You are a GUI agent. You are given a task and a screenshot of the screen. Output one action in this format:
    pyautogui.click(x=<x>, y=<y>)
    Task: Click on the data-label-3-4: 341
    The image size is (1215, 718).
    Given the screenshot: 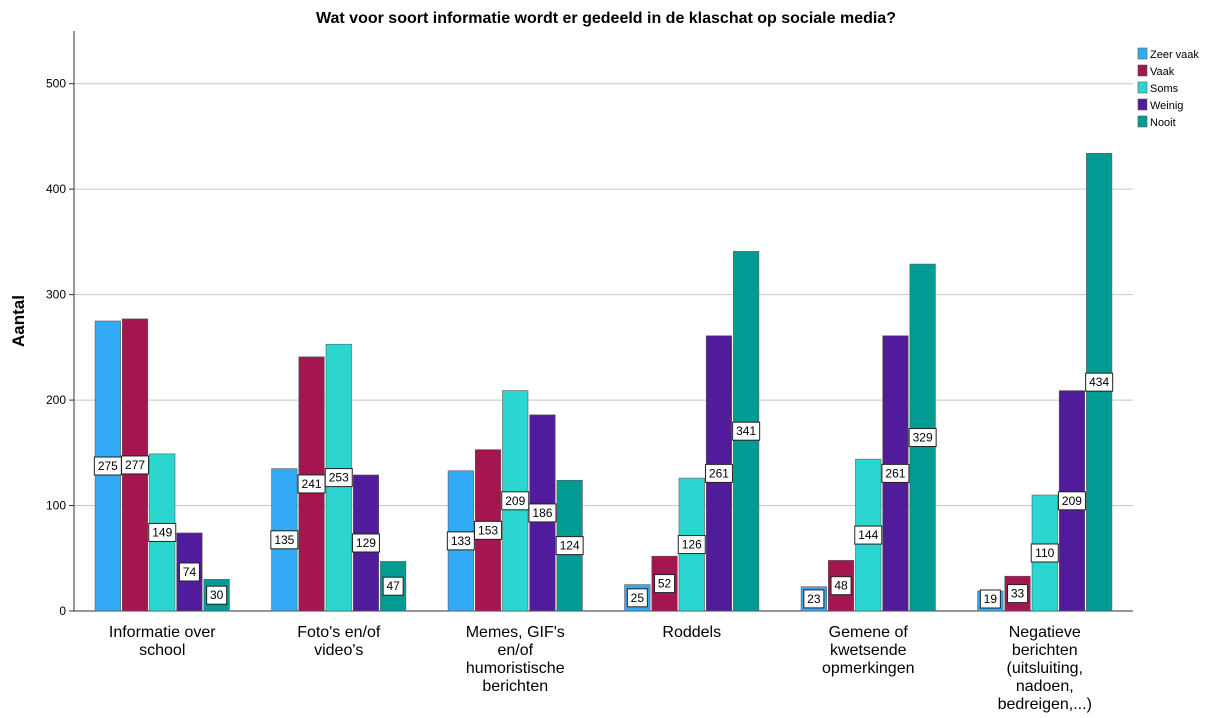 What is the action you would take?
    pyautogui.click(x=746, y=431)
    